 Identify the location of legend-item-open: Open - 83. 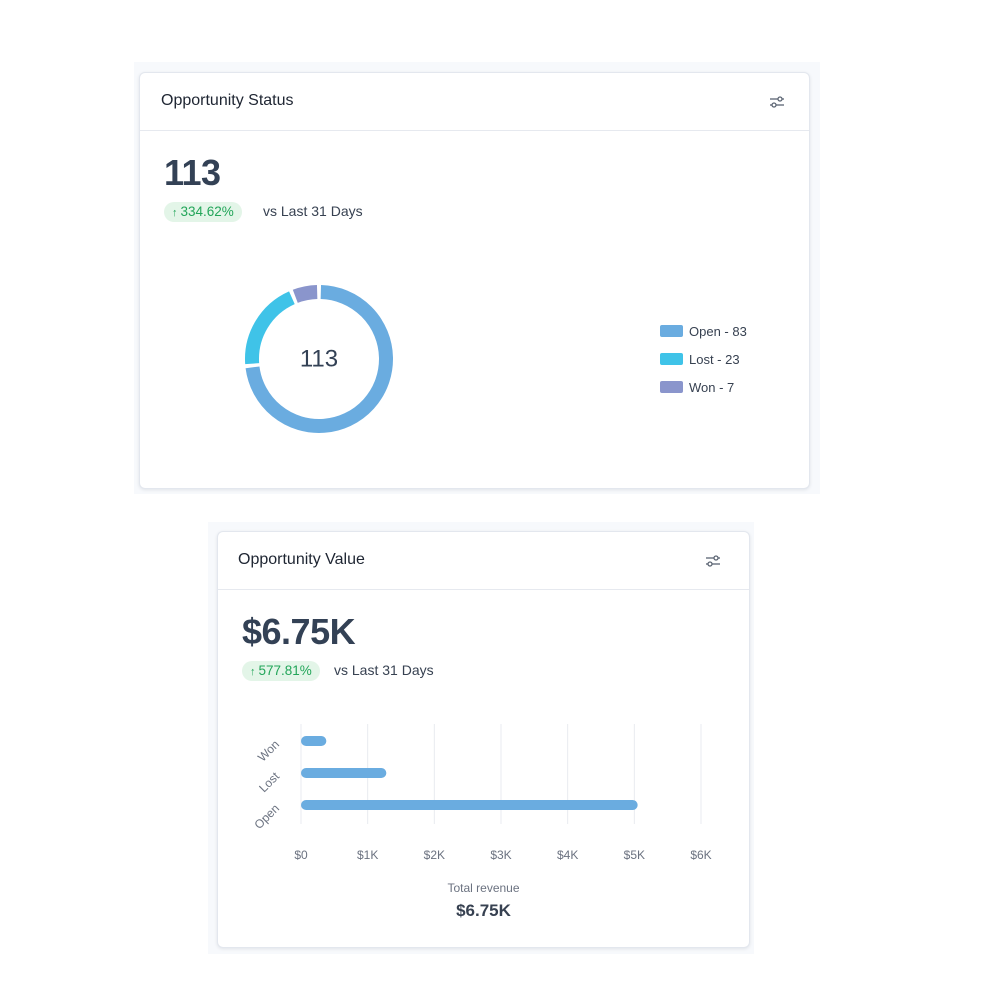
(703, 331).